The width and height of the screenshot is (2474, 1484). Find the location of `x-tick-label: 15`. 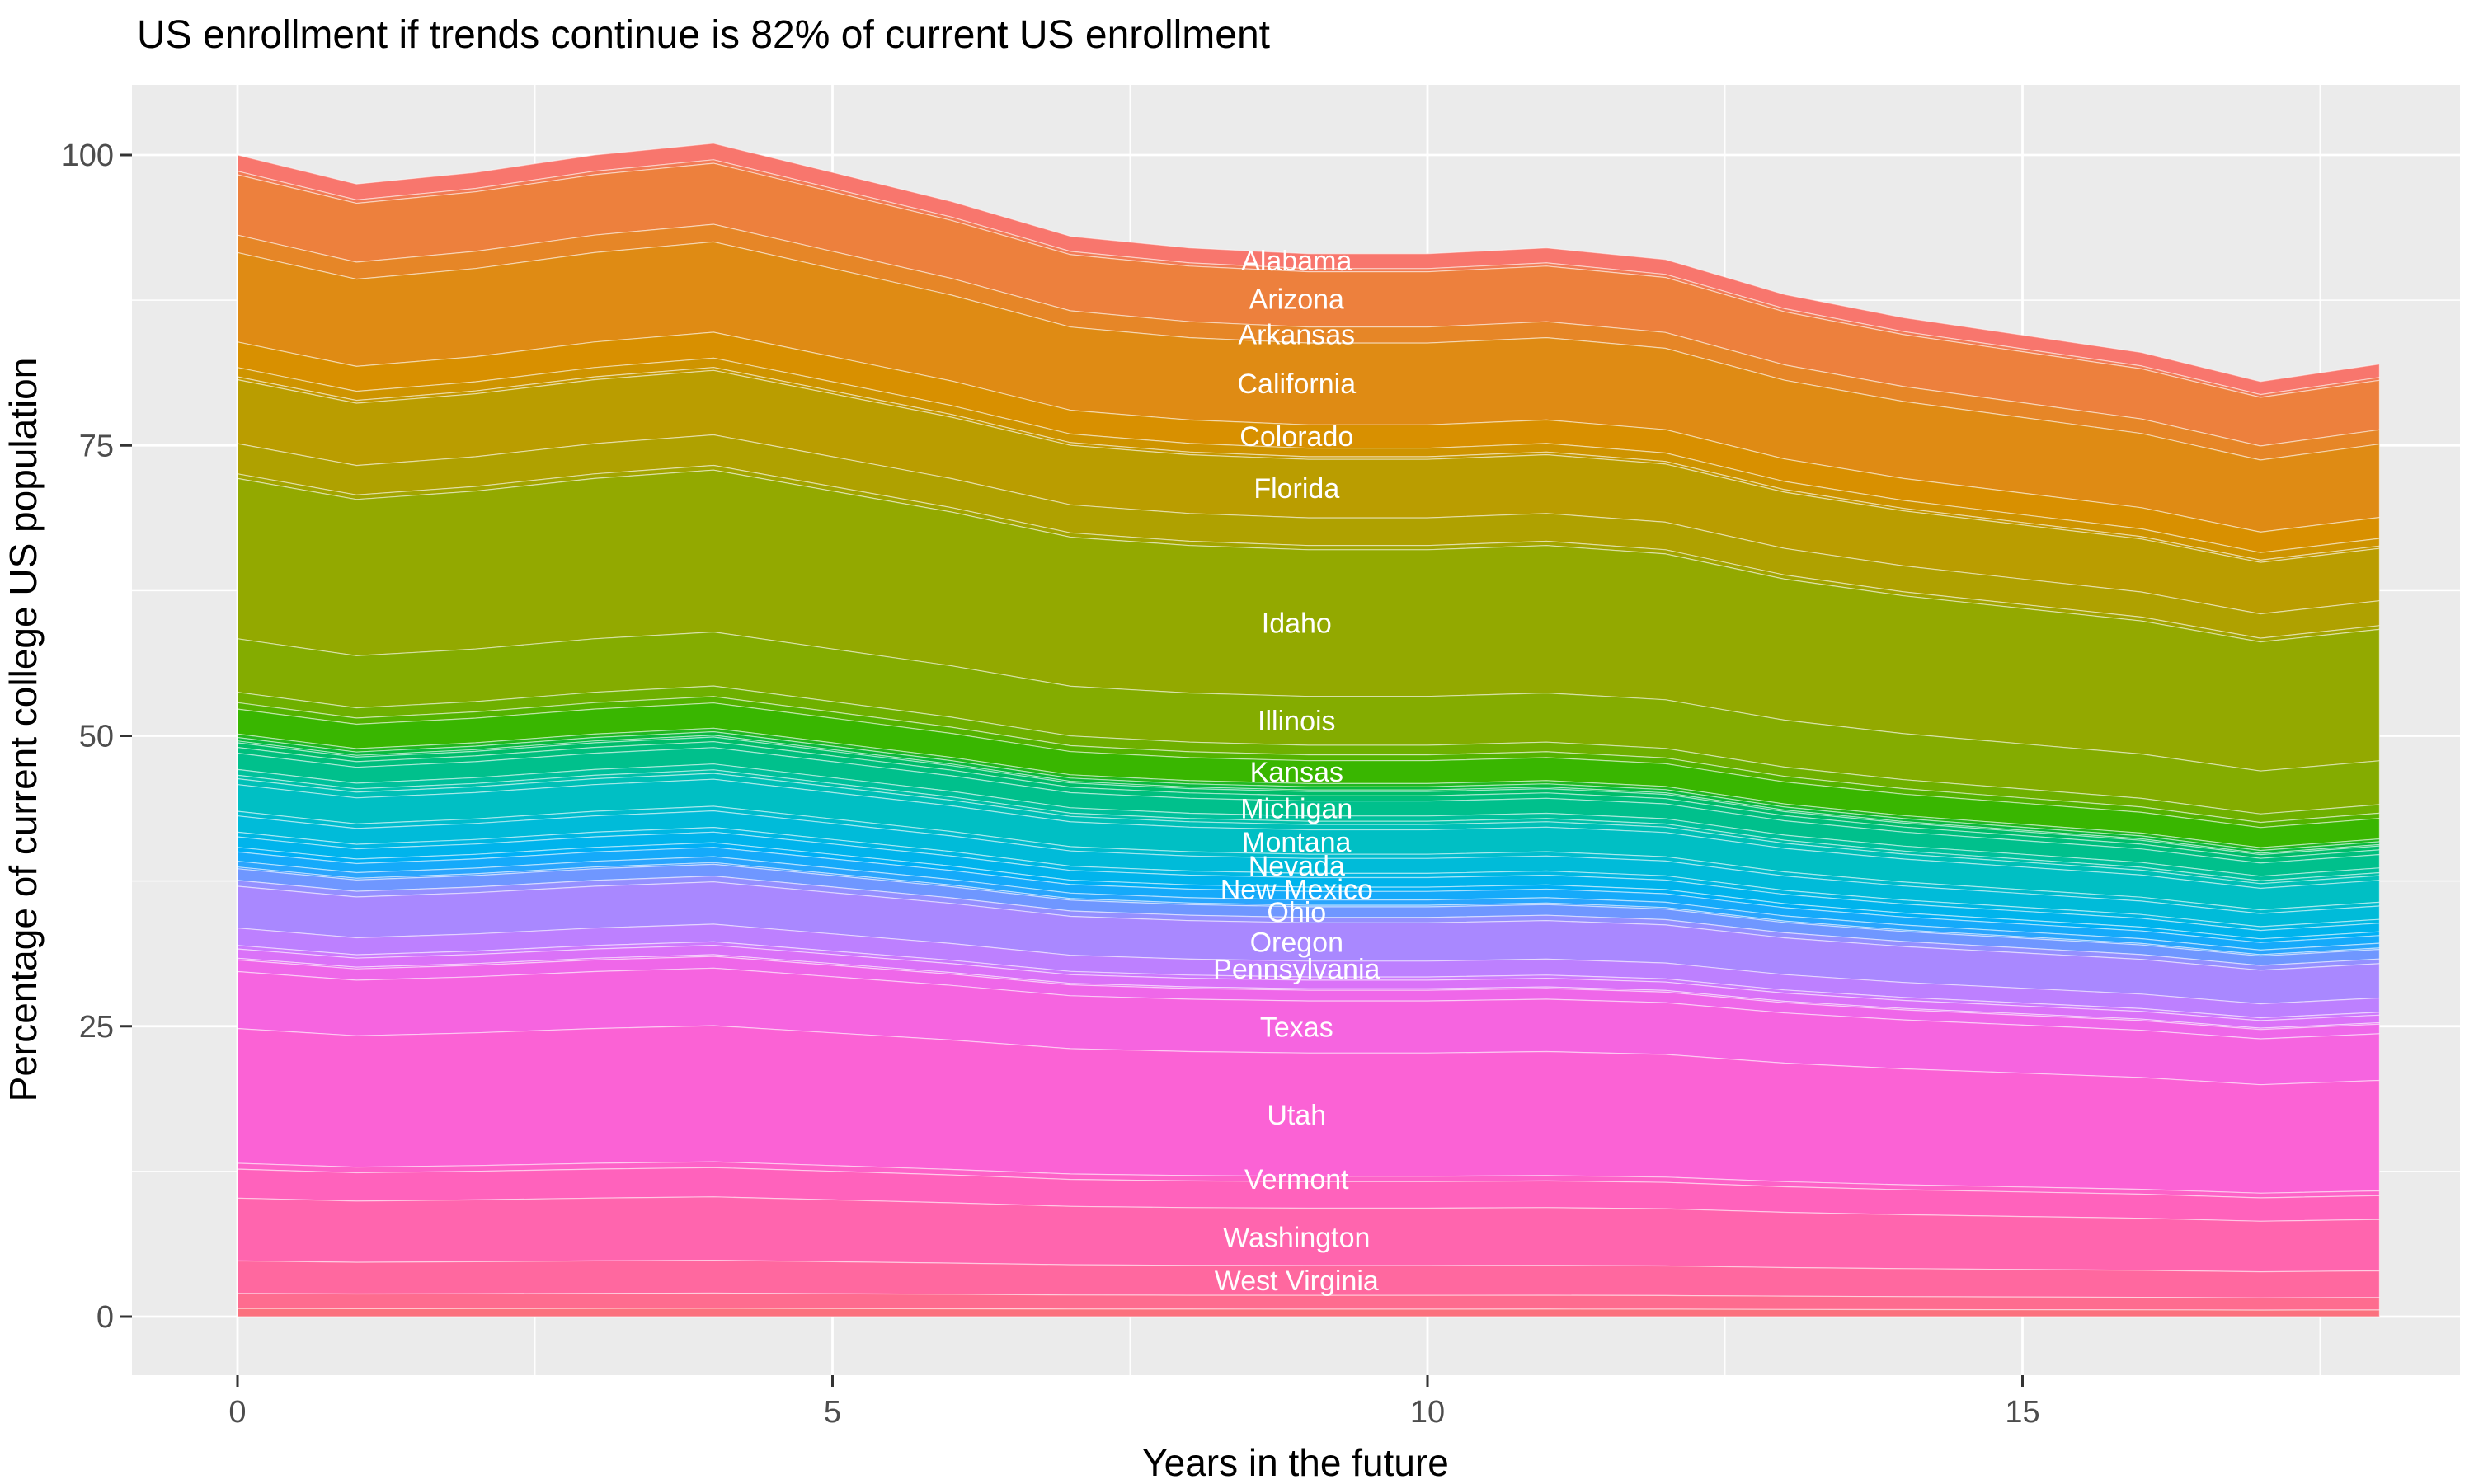

x-tick-label: 15 is located at coordinates (2022, 1412).